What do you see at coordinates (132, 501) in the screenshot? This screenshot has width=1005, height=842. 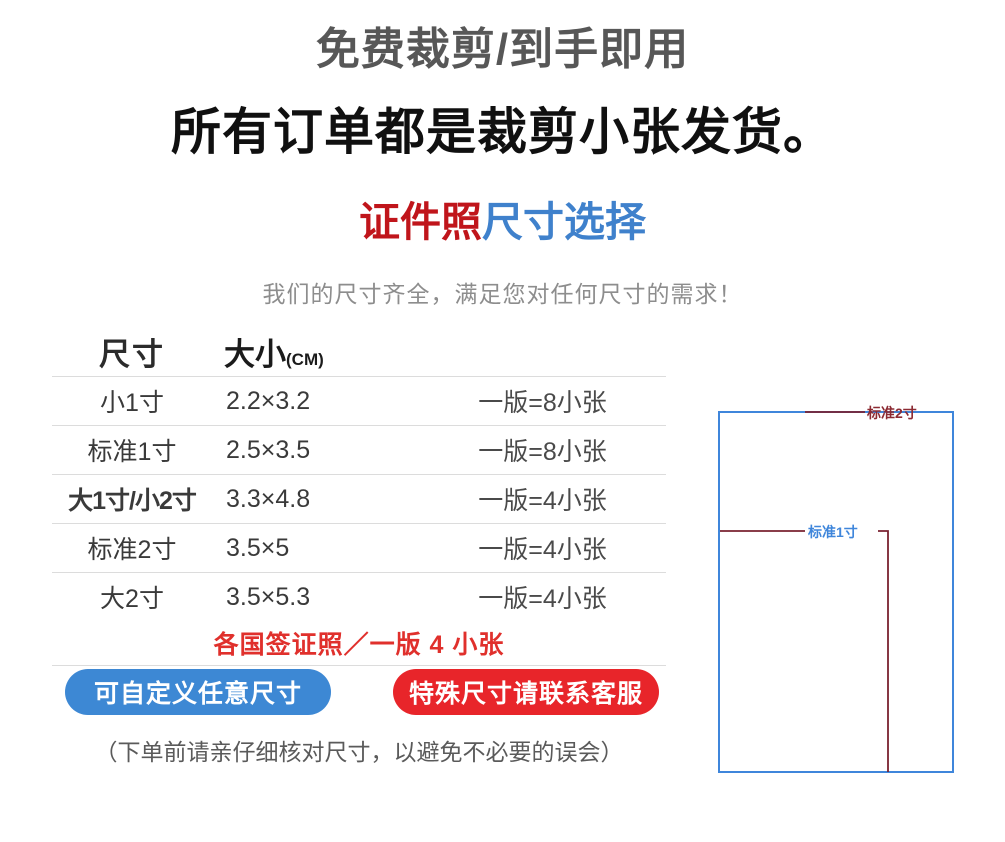 I see `row-size: 大1寸/小2寸` at bounding box center [132, 501].